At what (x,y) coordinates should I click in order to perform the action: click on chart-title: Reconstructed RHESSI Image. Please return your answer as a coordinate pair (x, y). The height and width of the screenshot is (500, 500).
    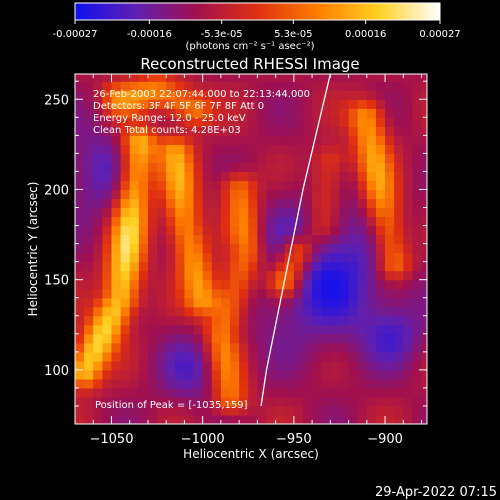
    Looking at the image, I should click on (249, 64).